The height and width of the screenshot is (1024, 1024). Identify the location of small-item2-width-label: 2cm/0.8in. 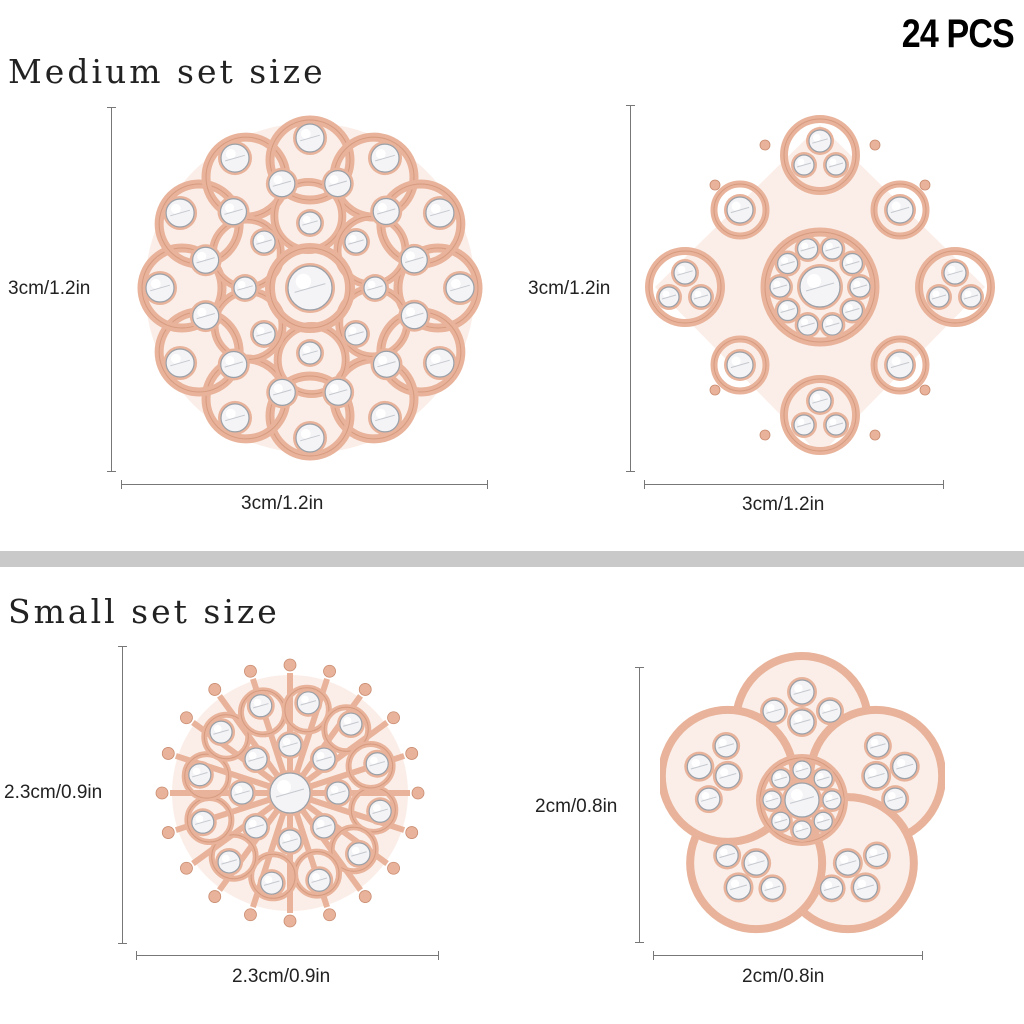
(783, 976).